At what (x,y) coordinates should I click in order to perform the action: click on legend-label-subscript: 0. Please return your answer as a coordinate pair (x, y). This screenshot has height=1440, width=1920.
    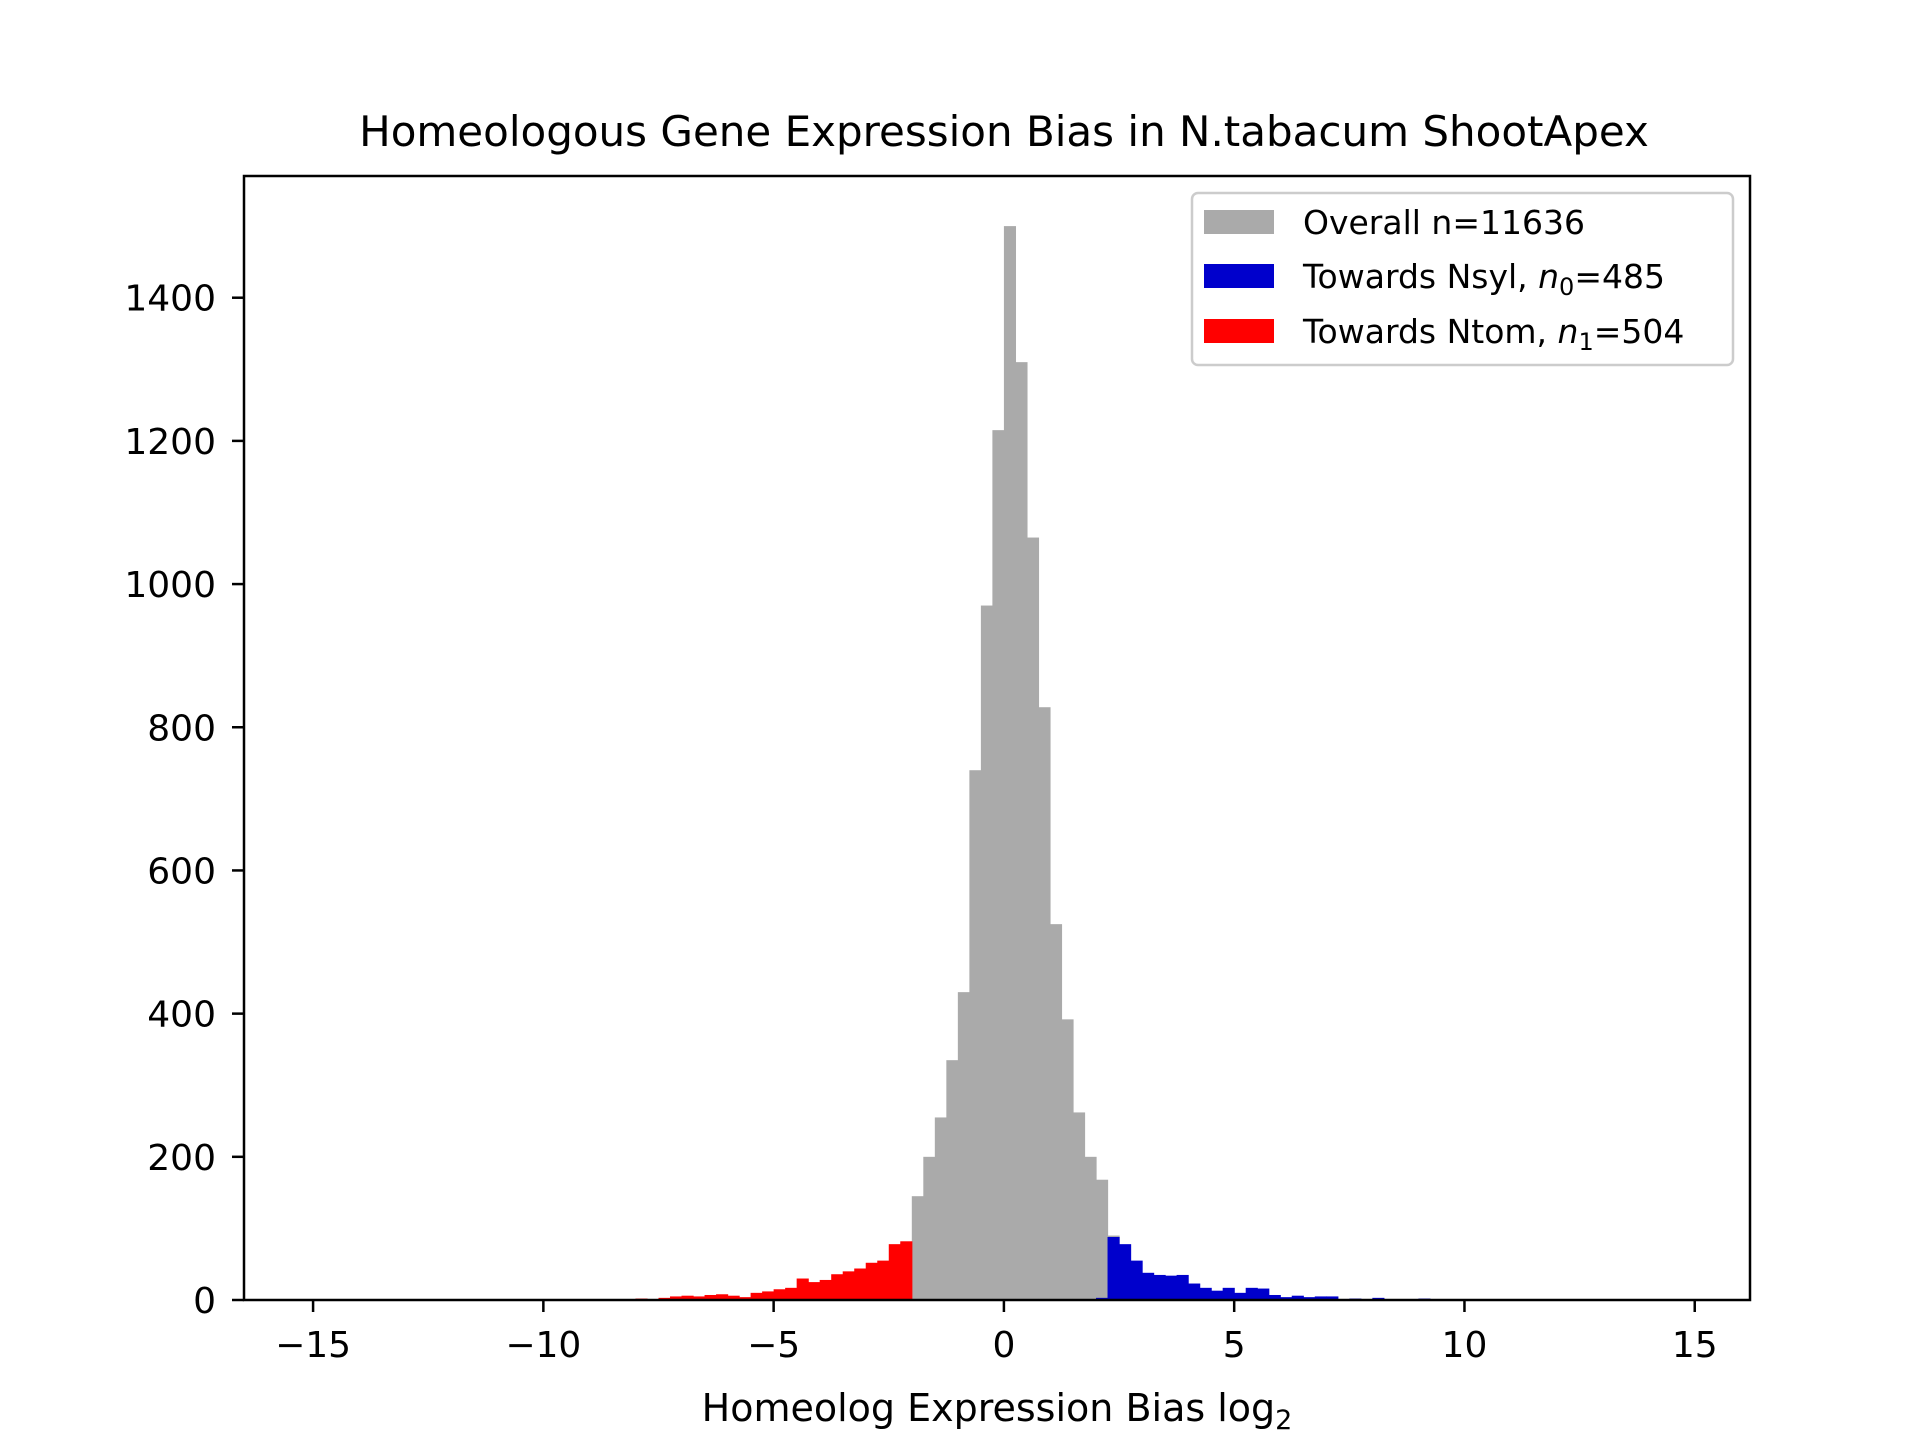
    Looking at the image, I should click on (1566, 287).